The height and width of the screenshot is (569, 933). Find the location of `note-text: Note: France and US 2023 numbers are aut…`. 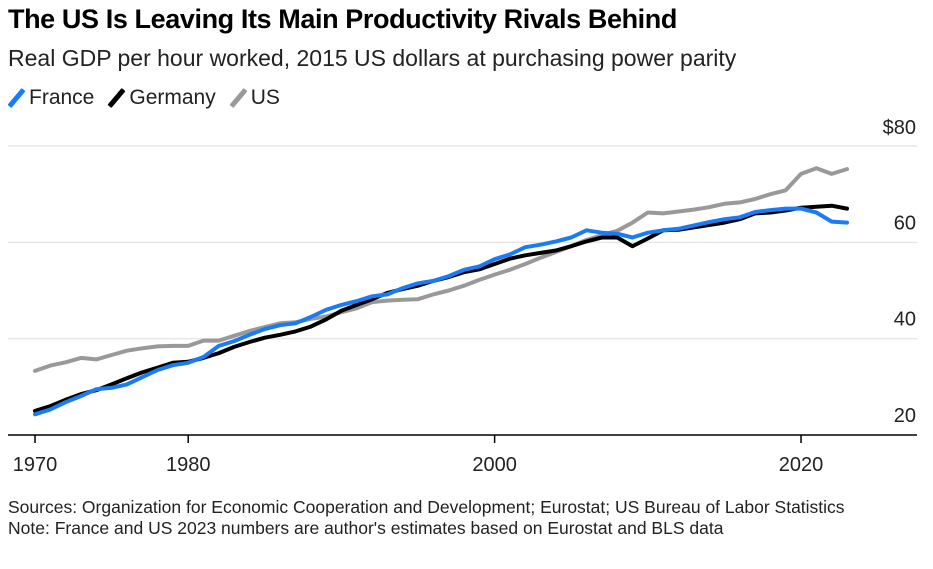

note-text: Note: France and US 2023 numbers are aut… is located at coordinates (366, 528).